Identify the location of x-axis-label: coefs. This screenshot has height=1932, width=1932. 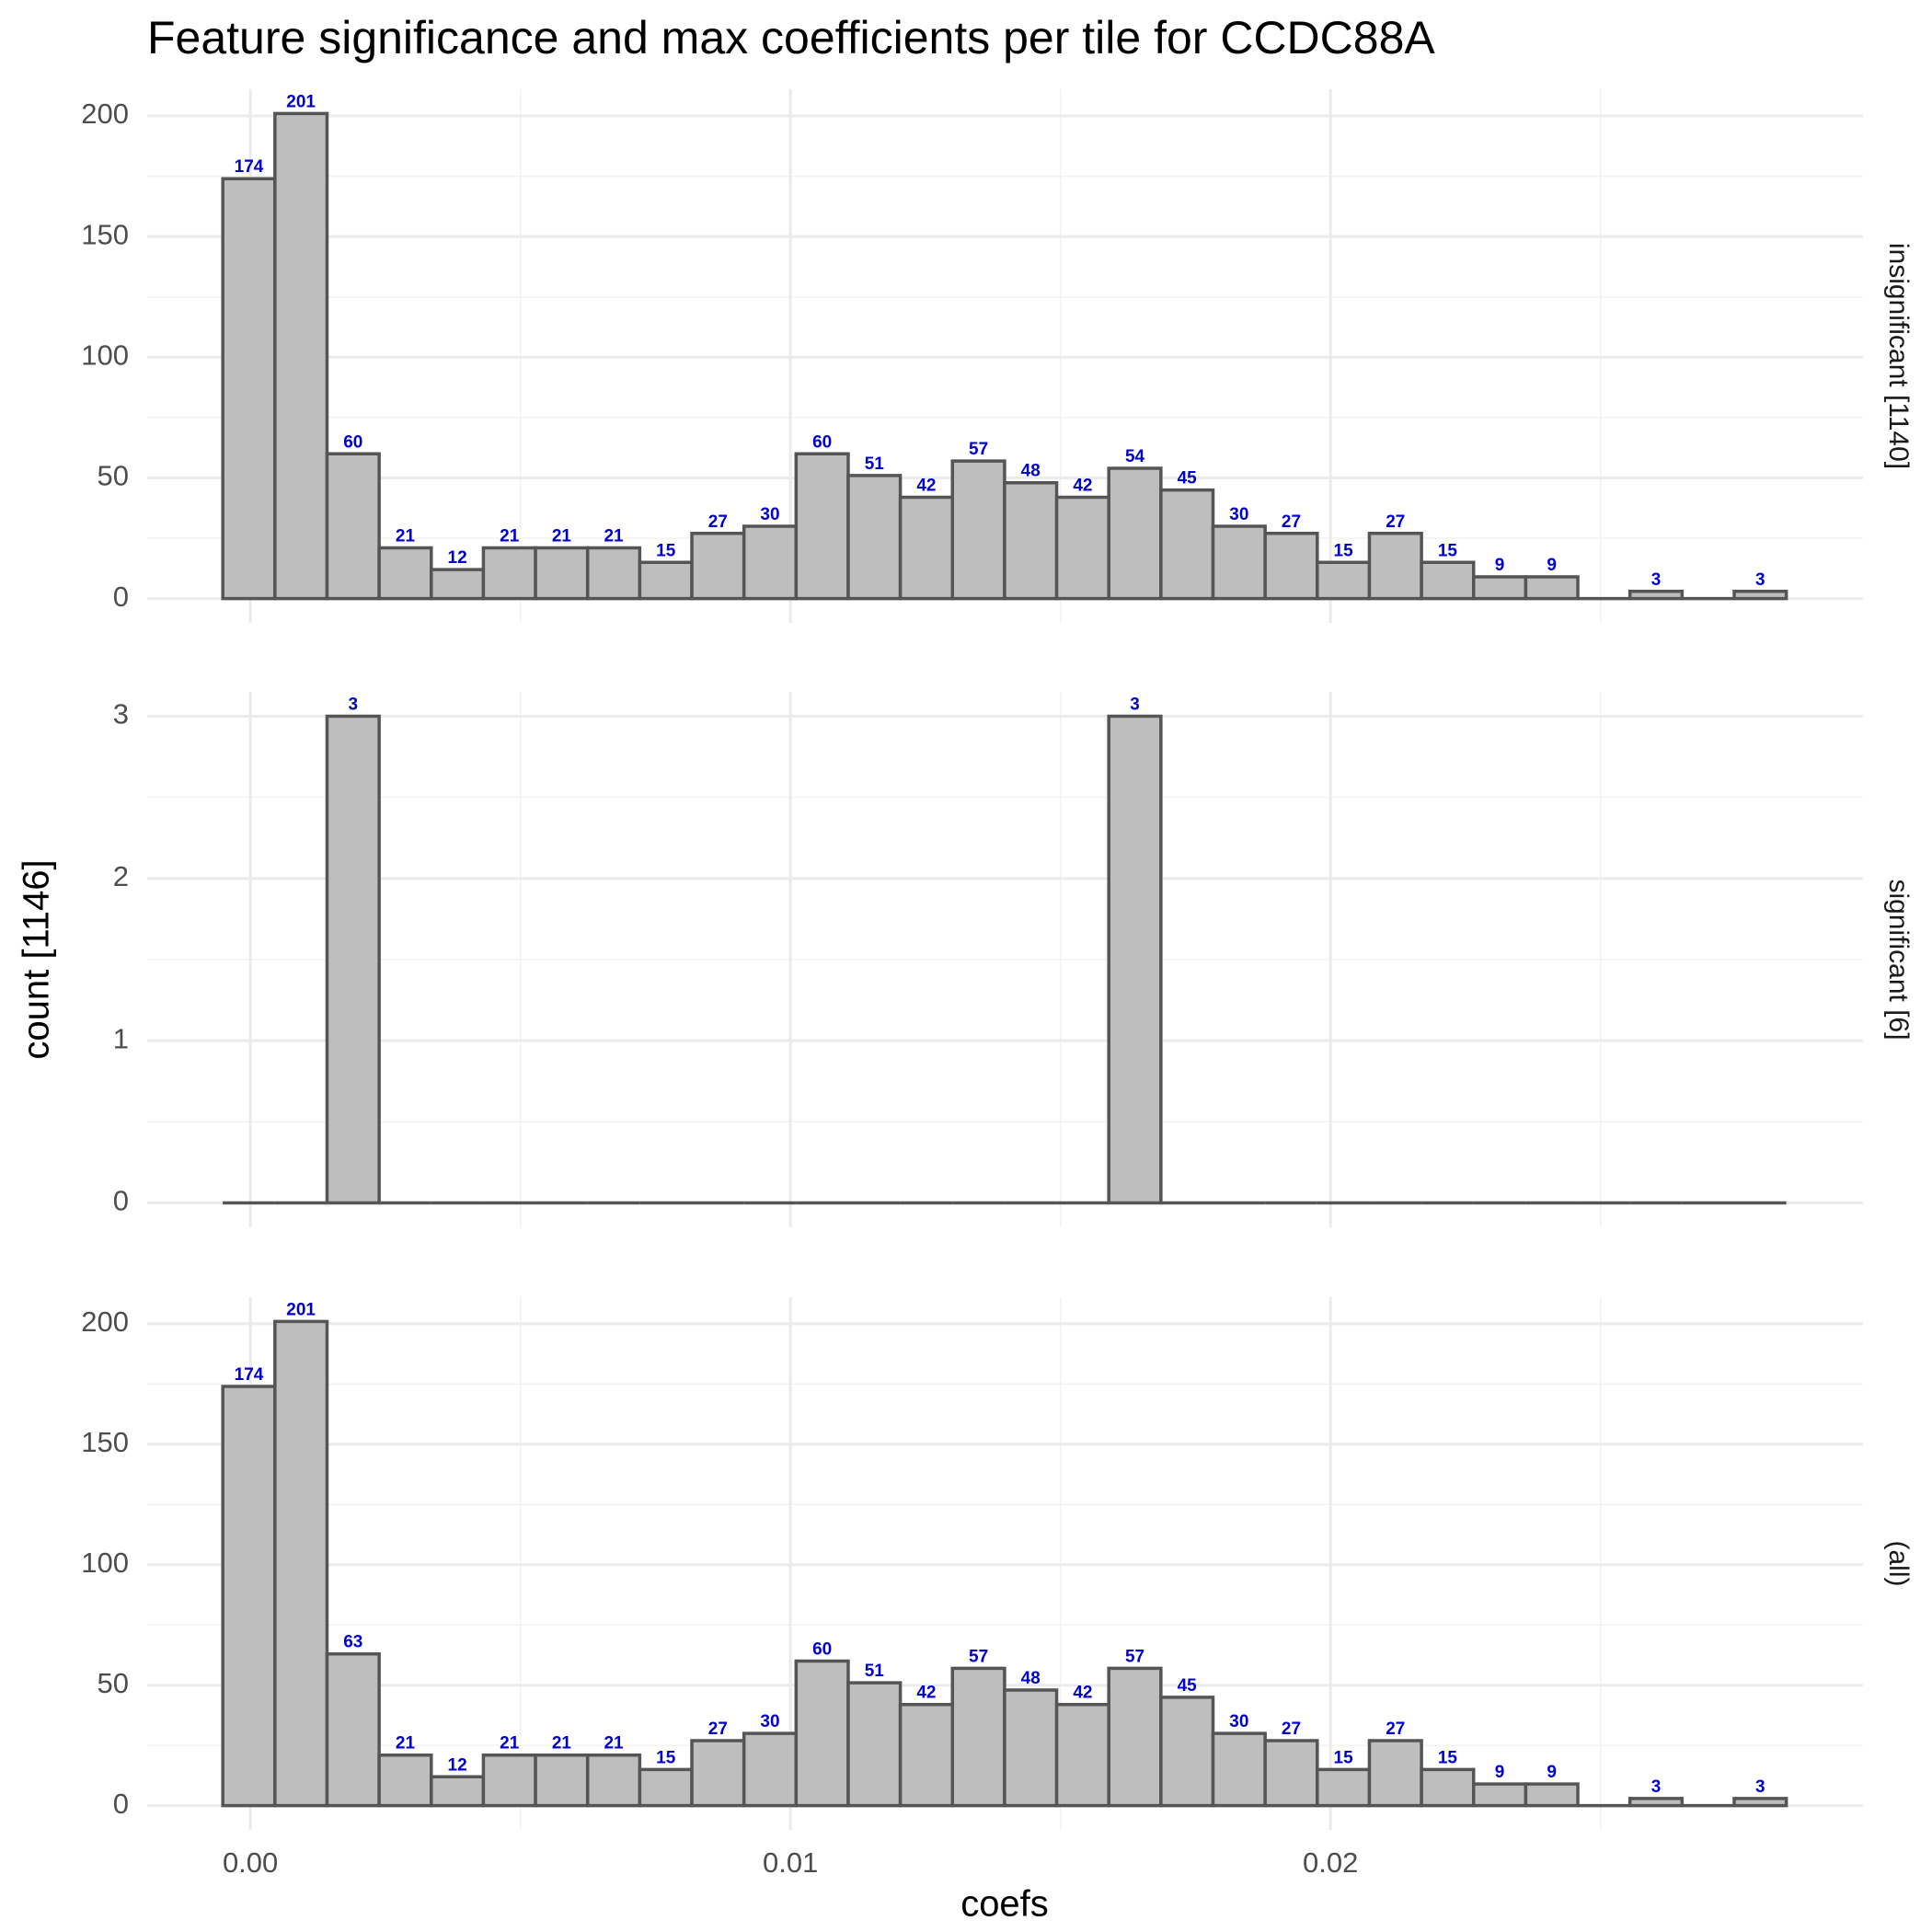
(1004, 1905).